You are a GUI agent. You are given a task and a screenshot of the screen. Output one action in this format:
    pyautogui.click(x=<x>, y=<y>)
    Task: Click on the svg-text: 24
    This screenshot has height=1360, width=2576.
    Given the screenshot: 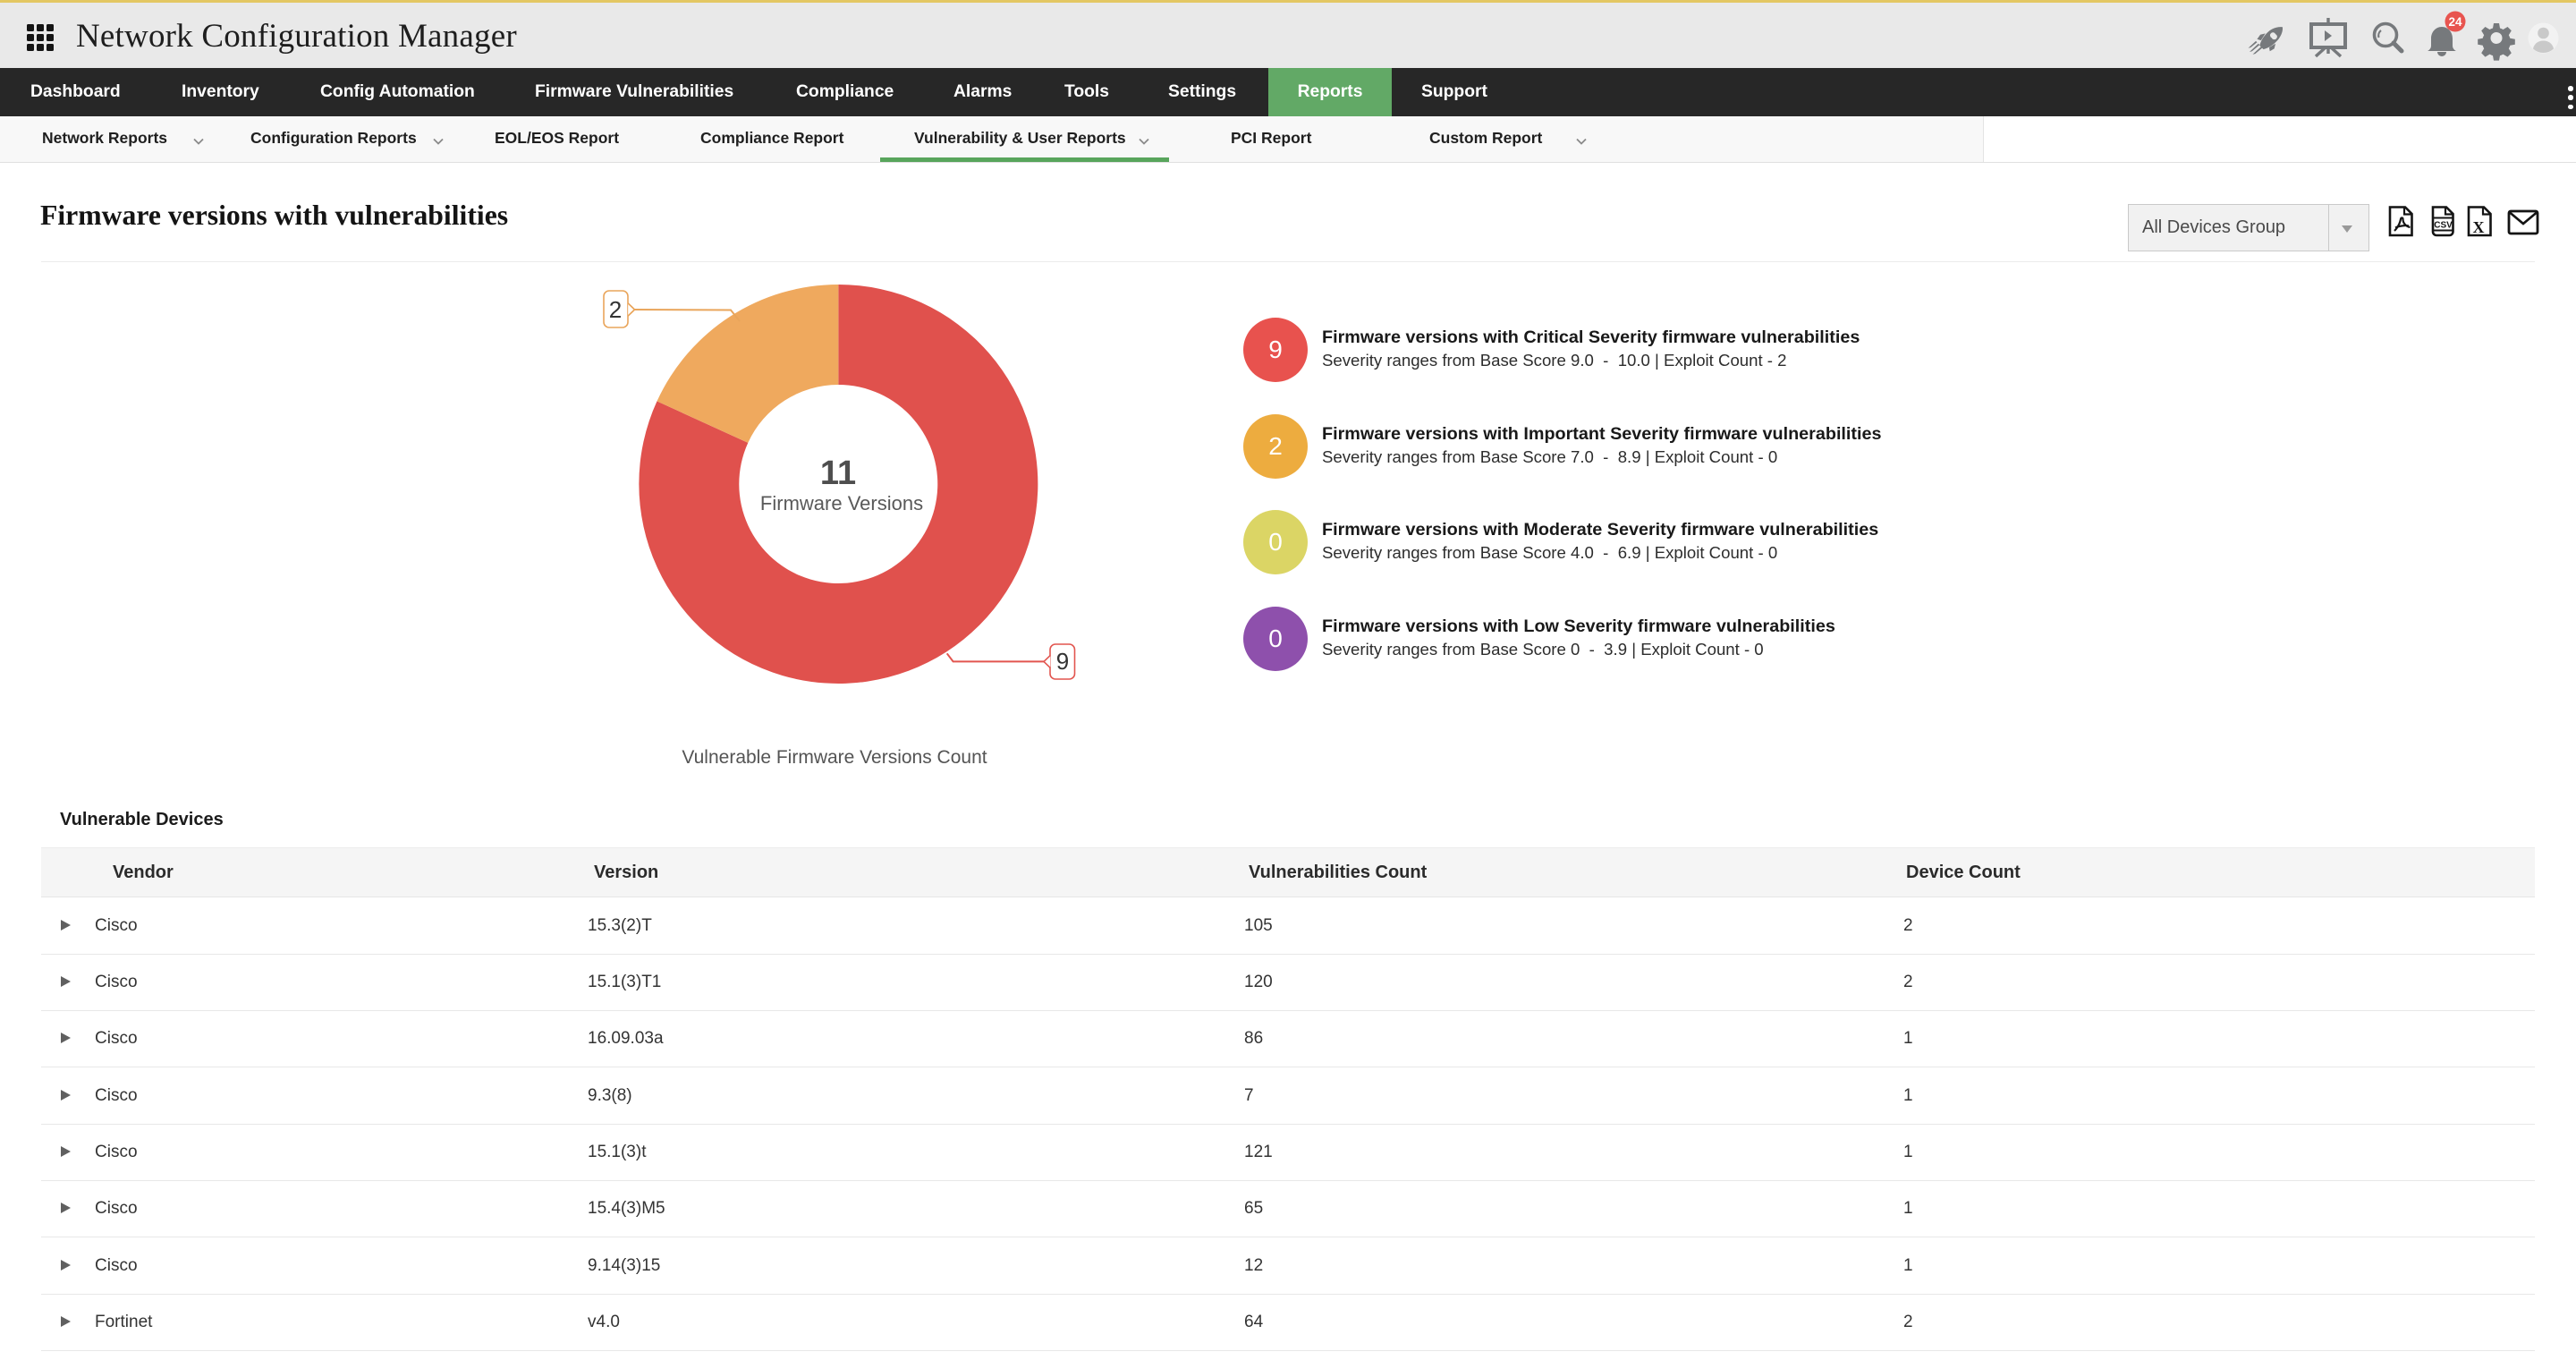 What is the action you would take?
    pyautogui.click(x=2455, y=22)
    